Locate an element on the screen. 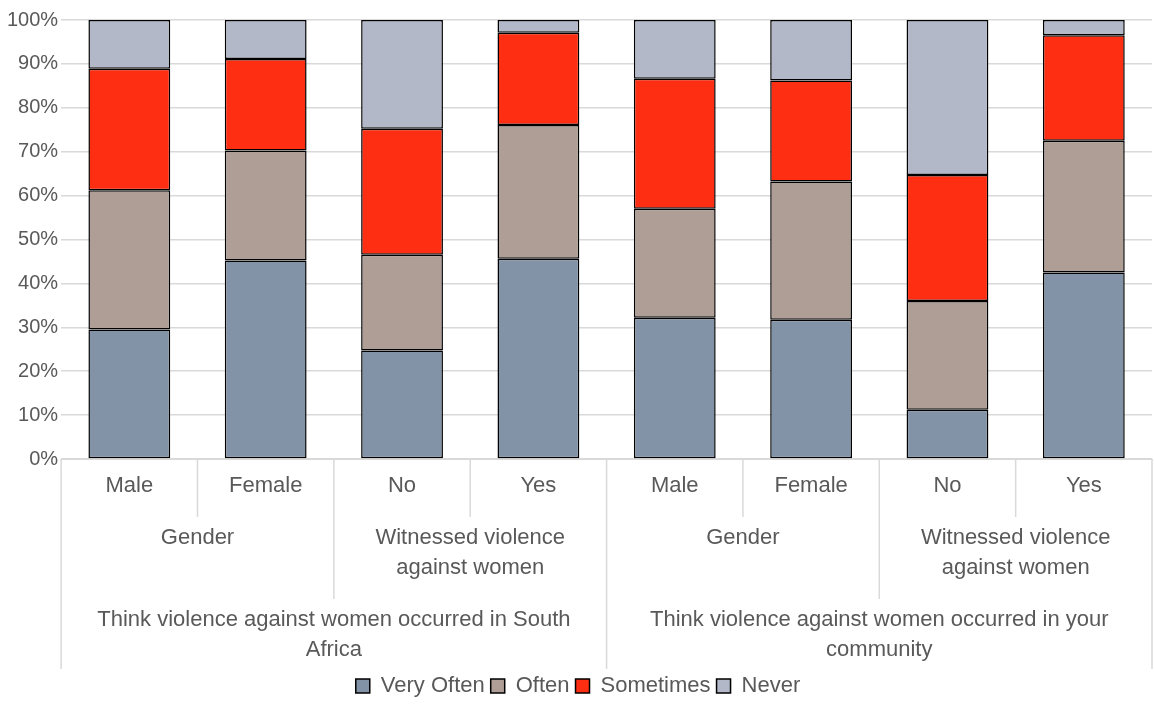 The height and width of the screenshot is (709, 1154). text: Think violence against women occurred in South Africa is located at coordinates (334, 634).